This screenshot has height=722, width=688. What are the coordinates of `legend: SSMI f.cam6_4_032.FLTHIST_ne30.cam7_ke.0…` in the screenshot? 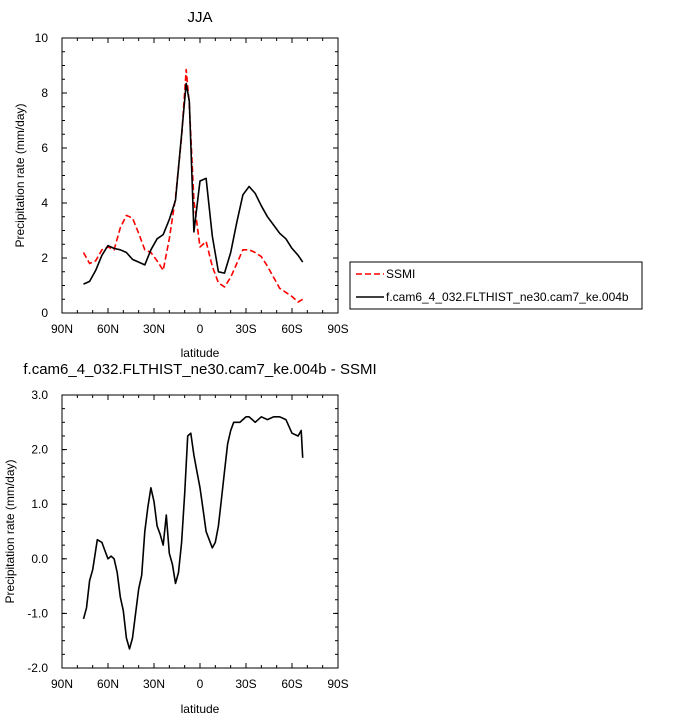 It's located at (496, 285).